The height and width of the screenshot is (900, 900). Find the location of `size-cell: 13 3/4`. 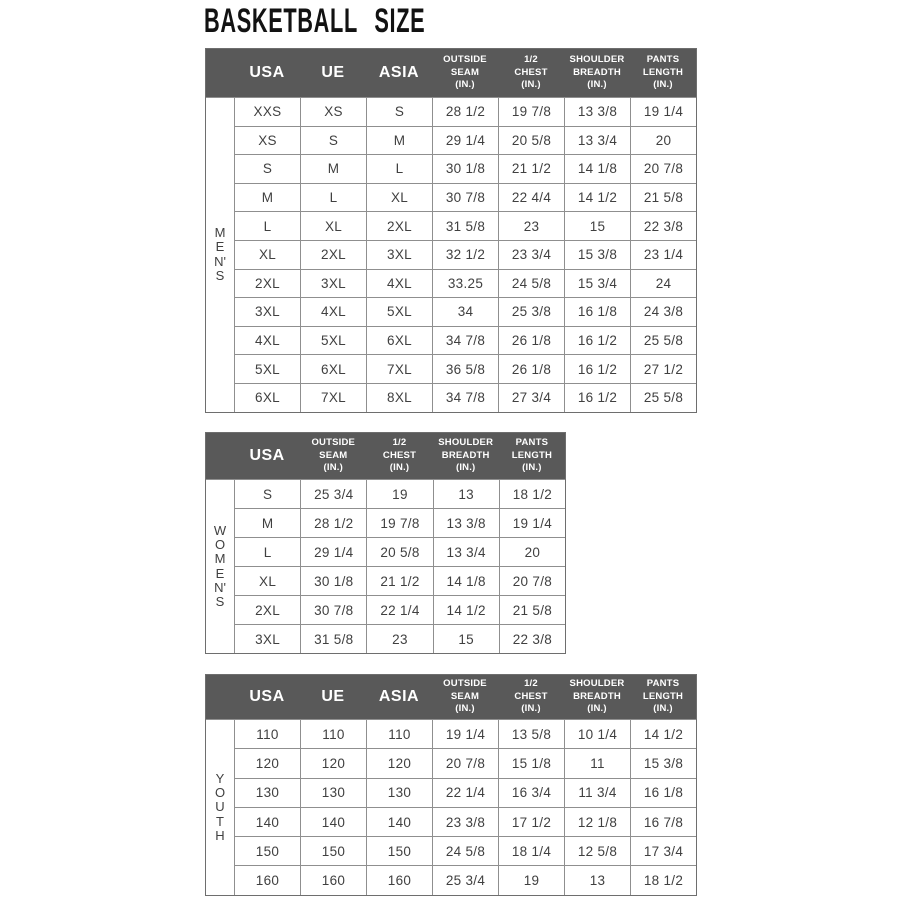

size-cell: 13 3/4 is located at coordinates (597, 140).